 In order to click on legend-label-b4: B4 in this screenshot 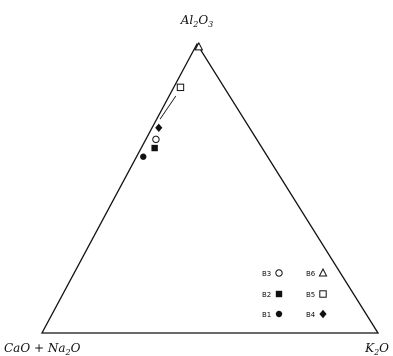, I will do `click(311, 315)`.